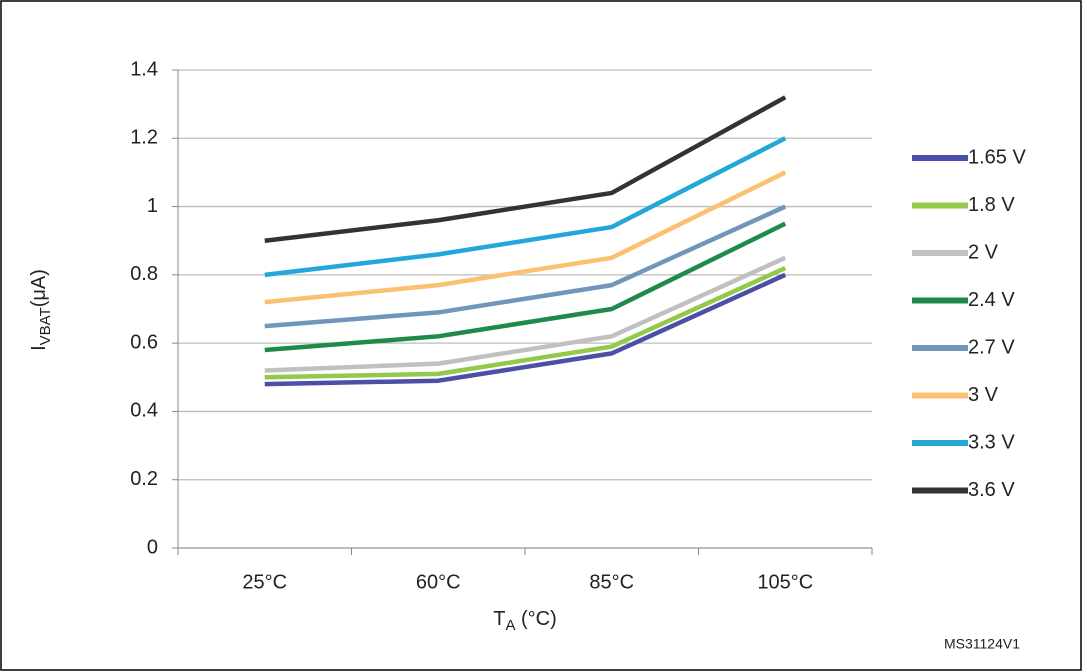  Describe the element at coordinates (983, 252) in the screenshot. I see `legend-label: 2 V` at that location.